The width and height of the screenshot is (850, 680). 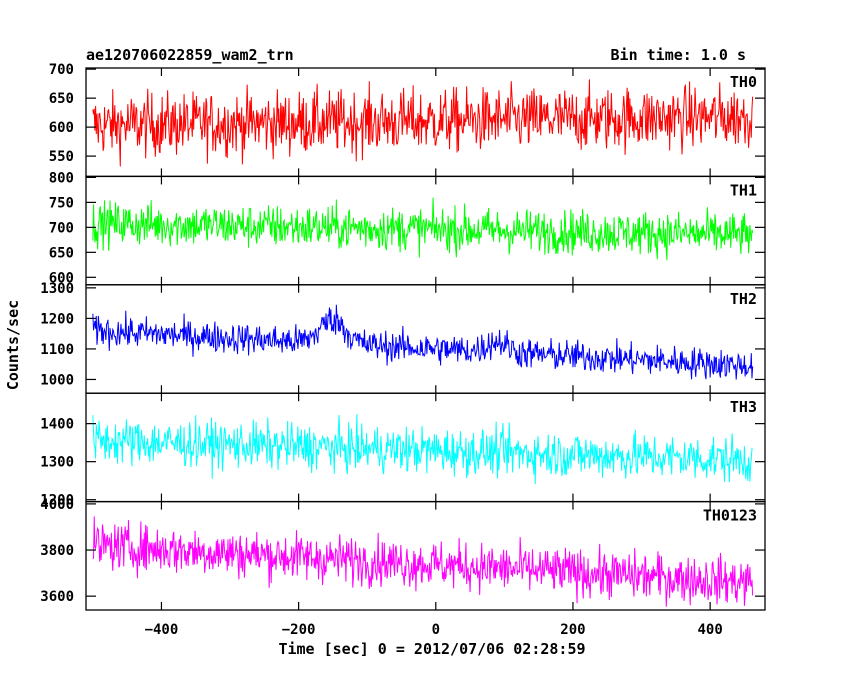 I want to click on panel-th2: TH2 1000 1100 1200 1300, so click(x=403, y=337).